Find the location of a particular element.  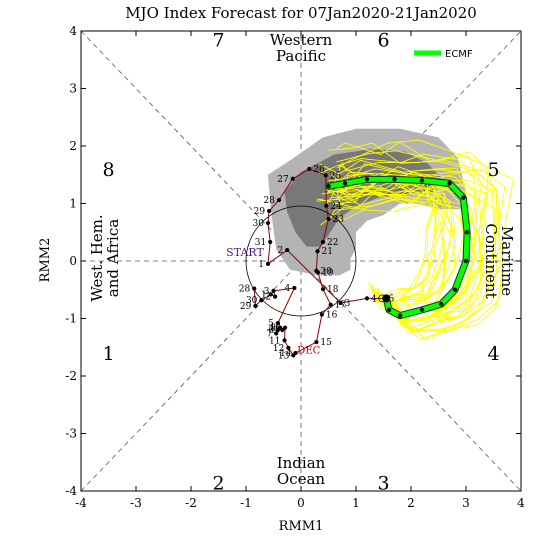

x-tick-label: 2 is located at coordinates (411, 503).